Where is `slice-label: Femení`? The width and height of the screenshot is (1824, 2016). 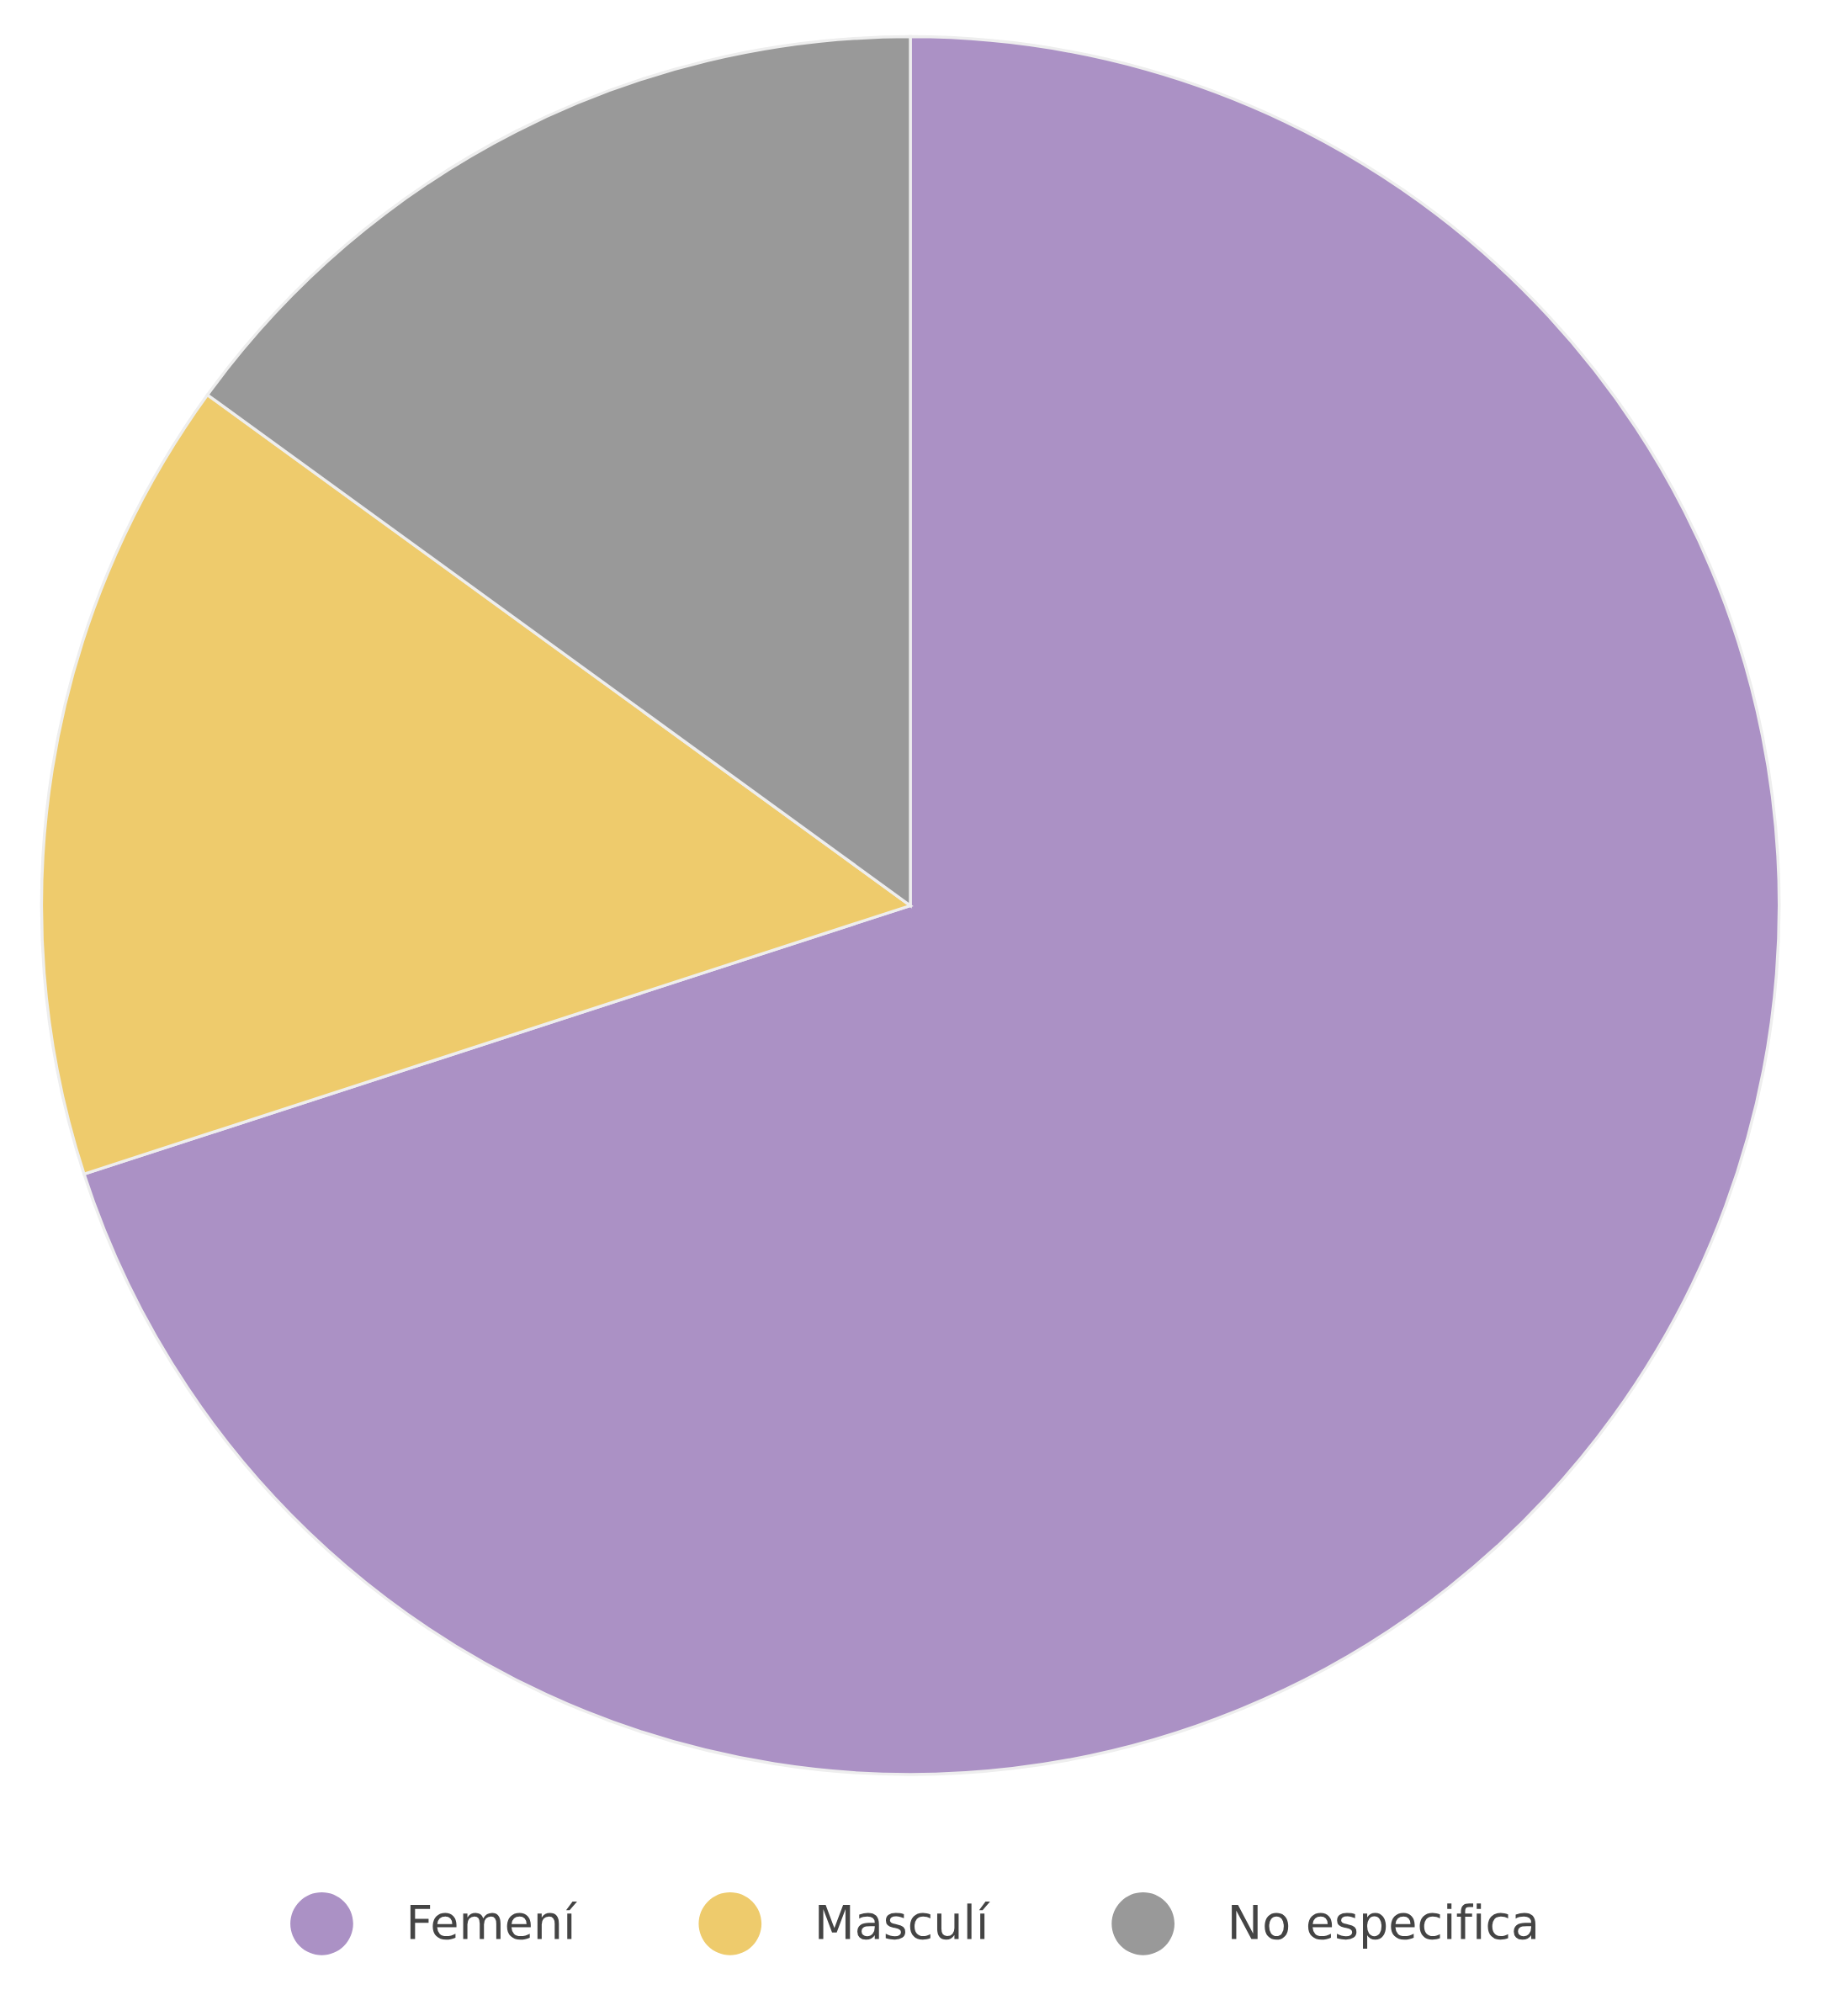
slice-label: Femení is located at coordinates (493, 1921).